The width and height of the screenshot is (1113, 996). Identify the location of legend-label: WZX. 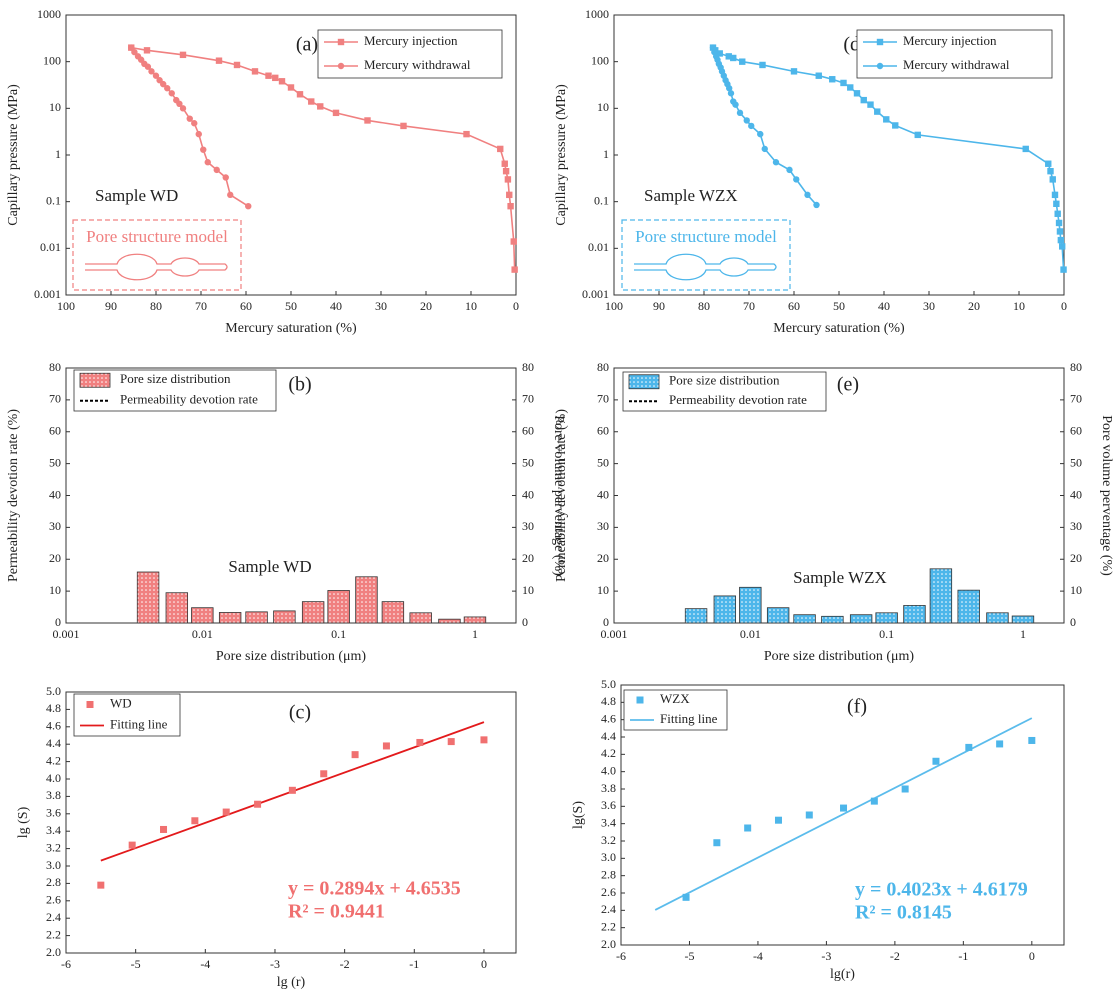
(675, 698).